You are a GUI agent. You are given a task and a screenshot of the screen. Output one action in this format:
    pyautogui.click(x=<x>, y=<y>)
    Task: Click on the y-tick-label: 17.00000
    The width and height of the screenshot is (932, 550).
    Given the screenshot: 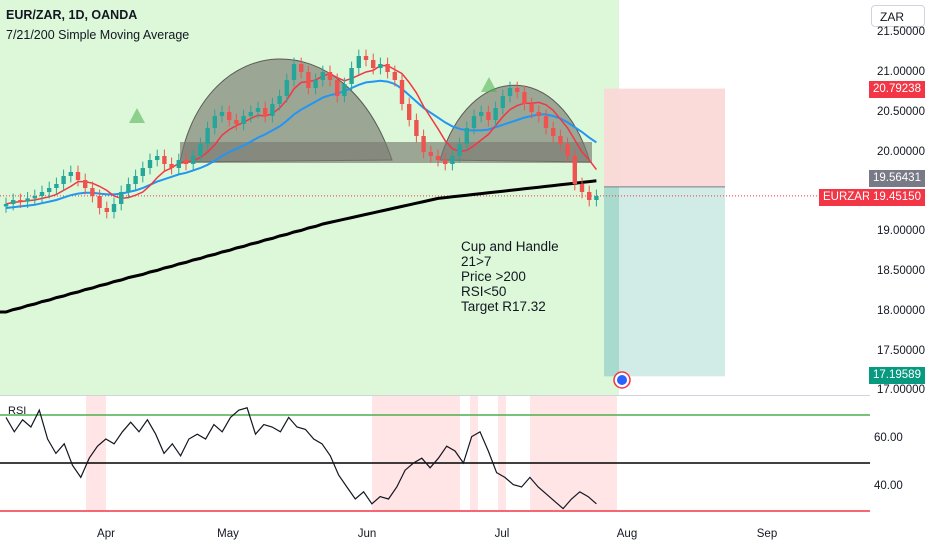 What is the action you would take?
    pyautogui.click(x=901, y=390)
    